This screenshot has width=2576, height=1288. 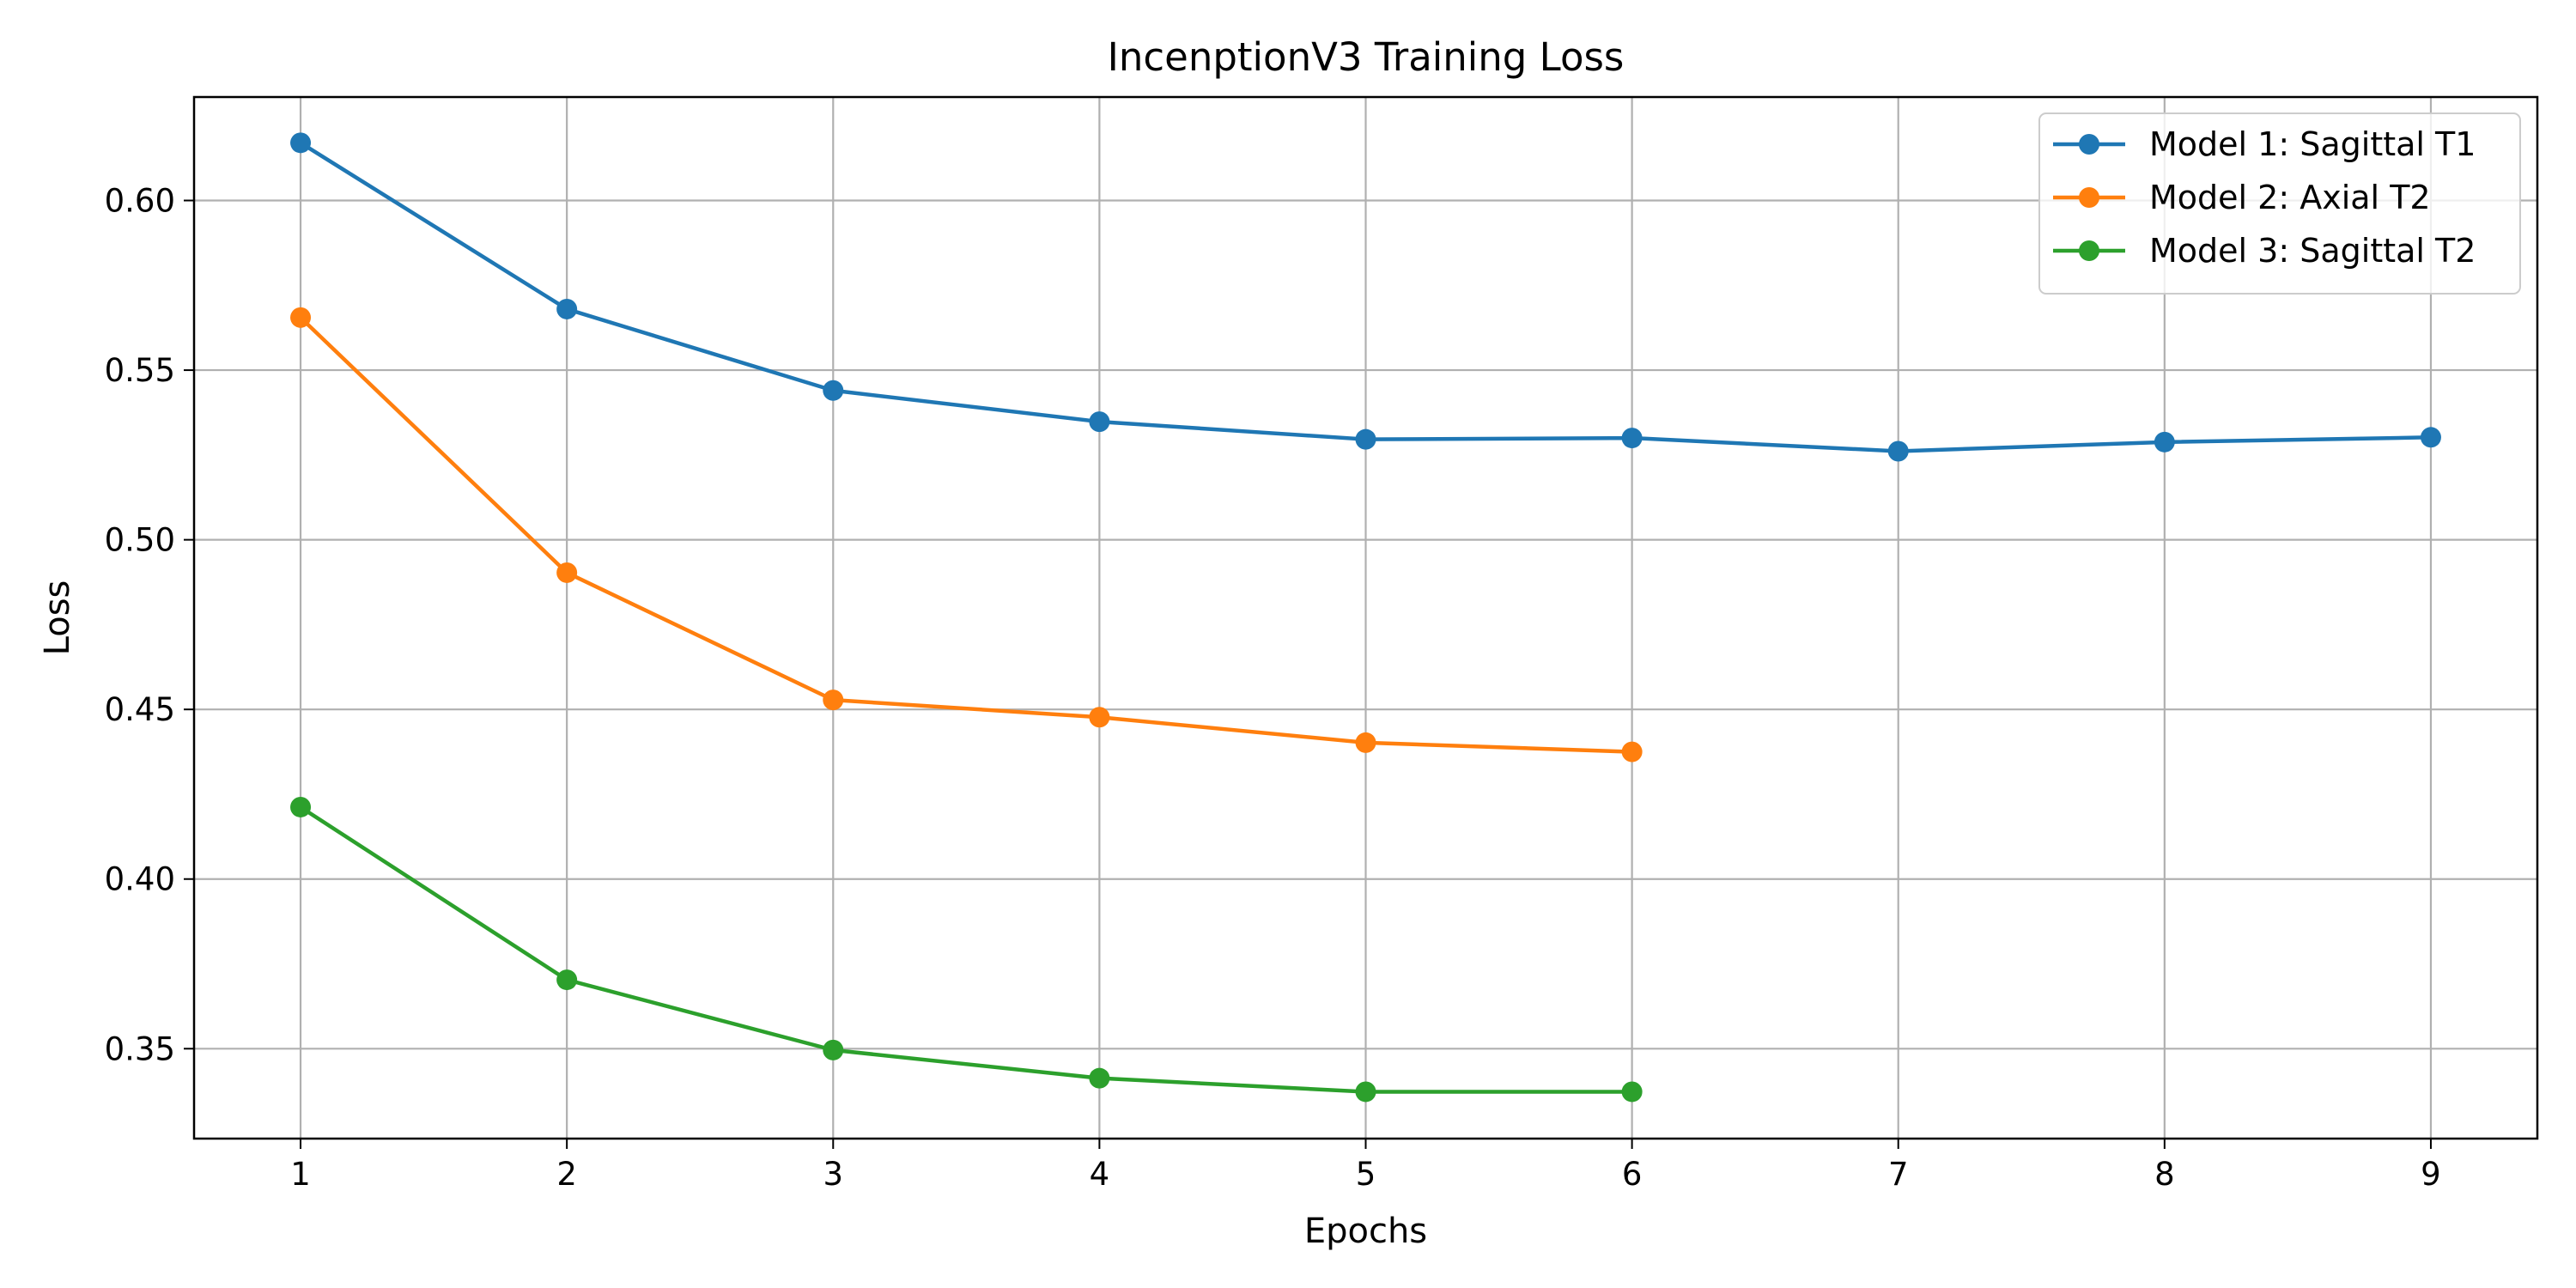 What do you see at coordinates (2164, 1174) in the screenshot?
I see `x-tick-label: 8` at bounding box center [2164, 1174].